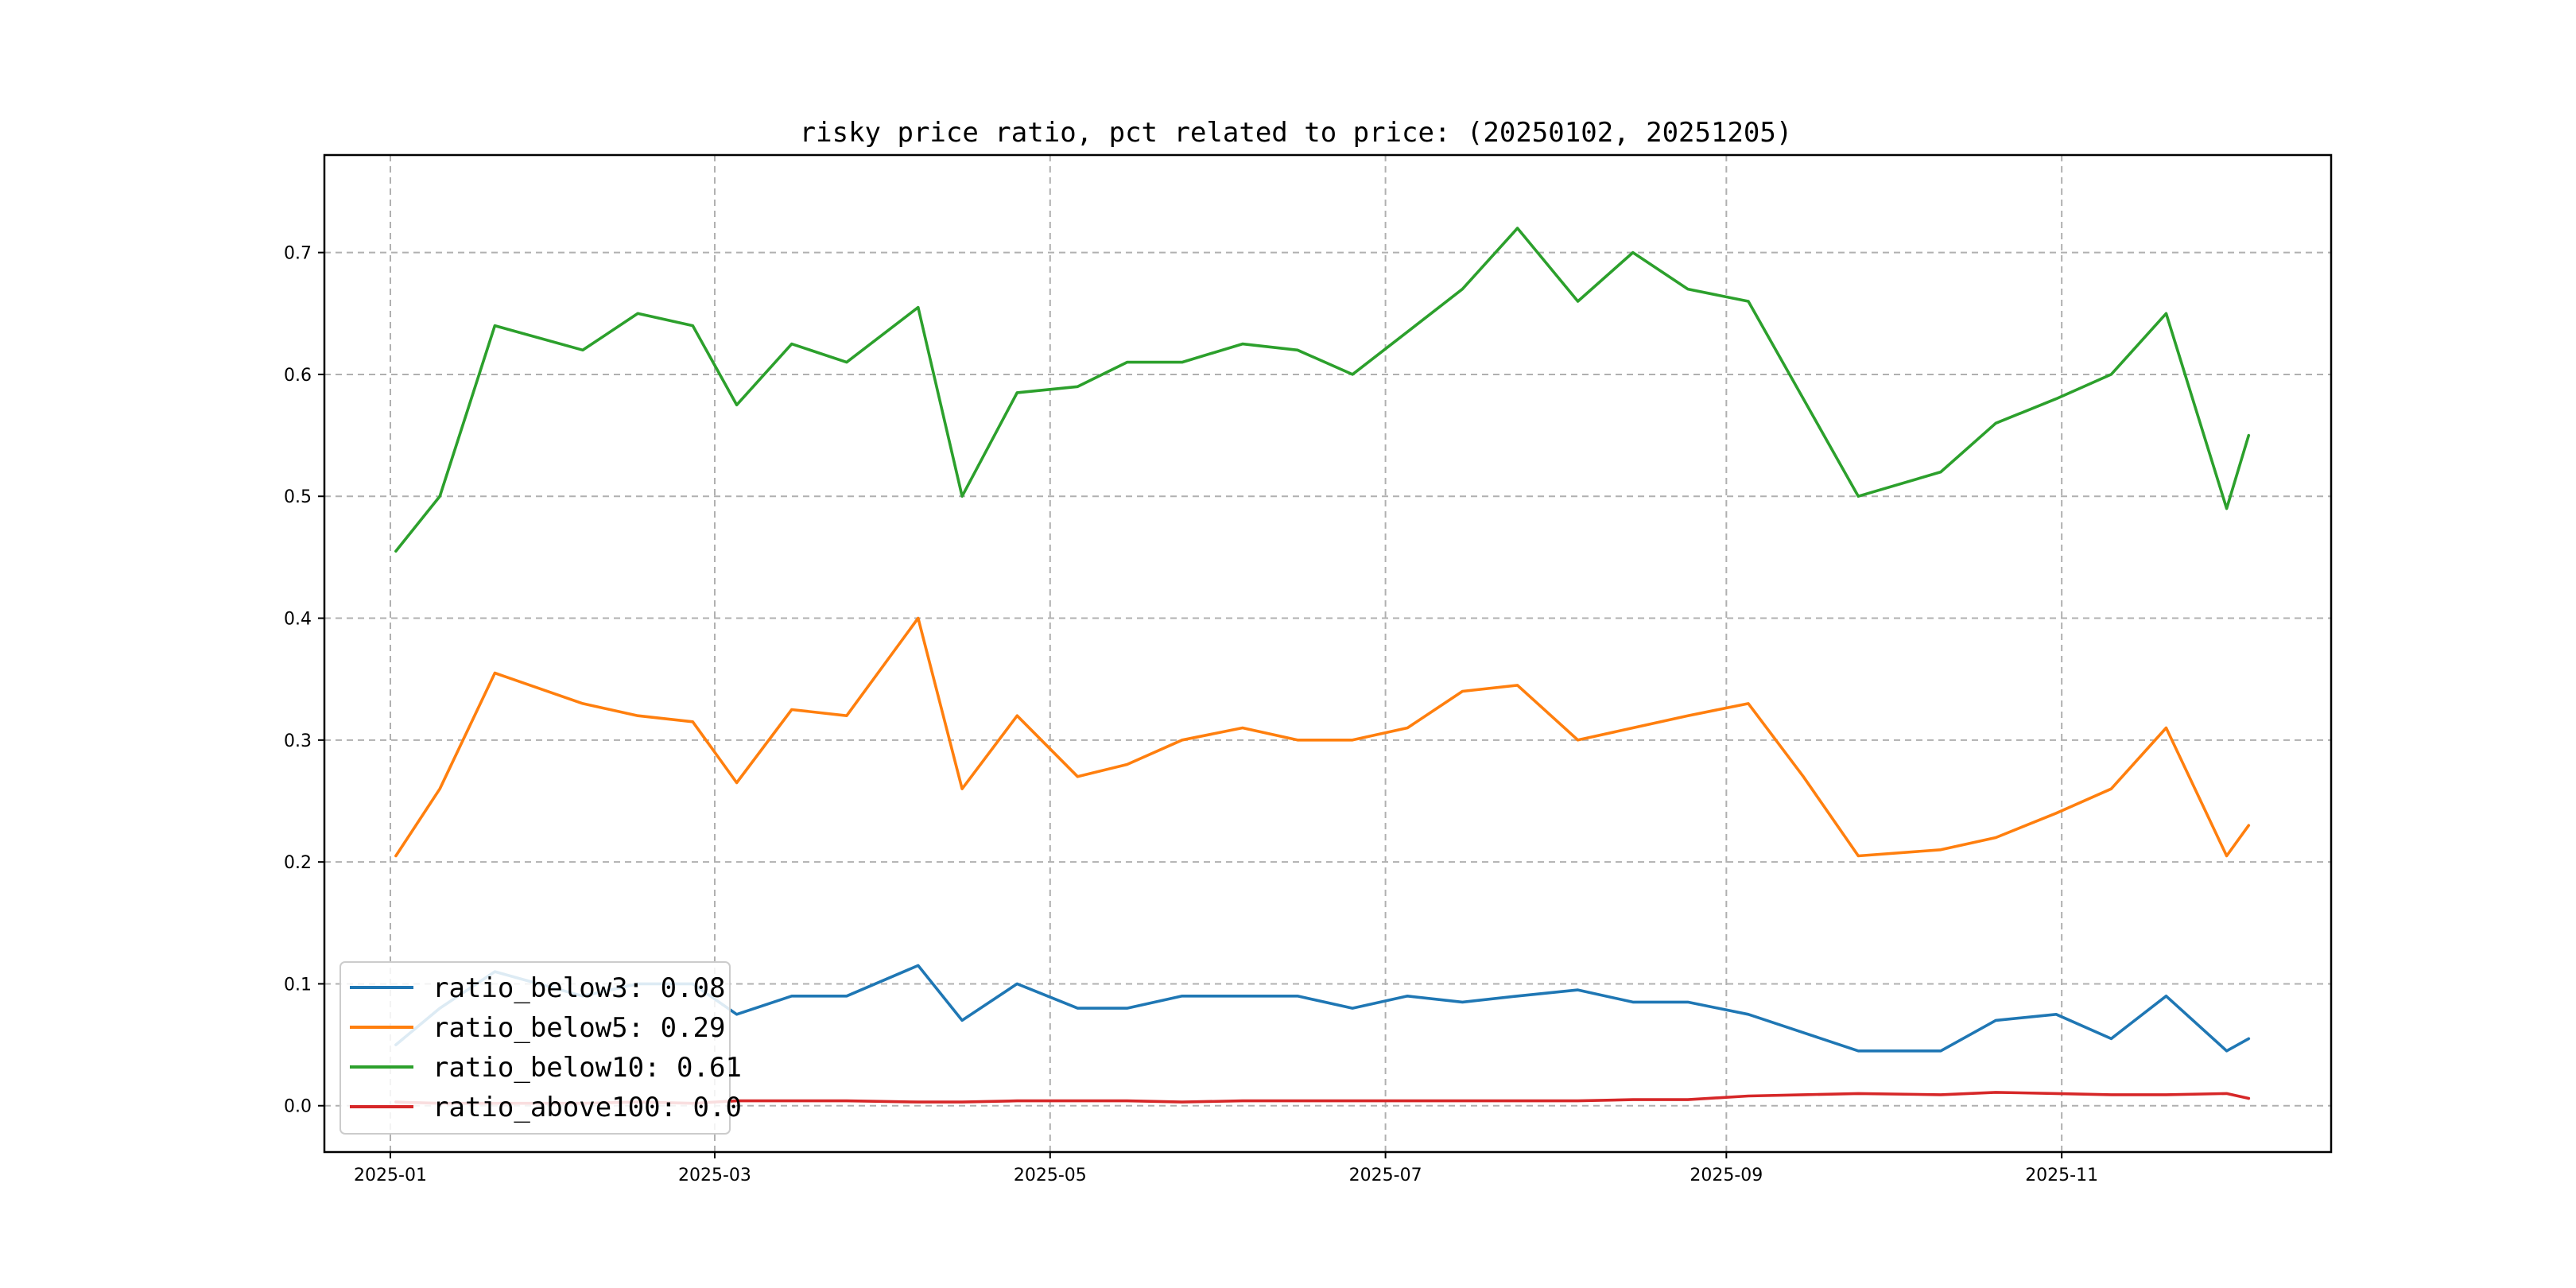 The height and width of the screenshot is (1288, 2576). I want to click on y-tick-label: 0.1, so click(298, 985).